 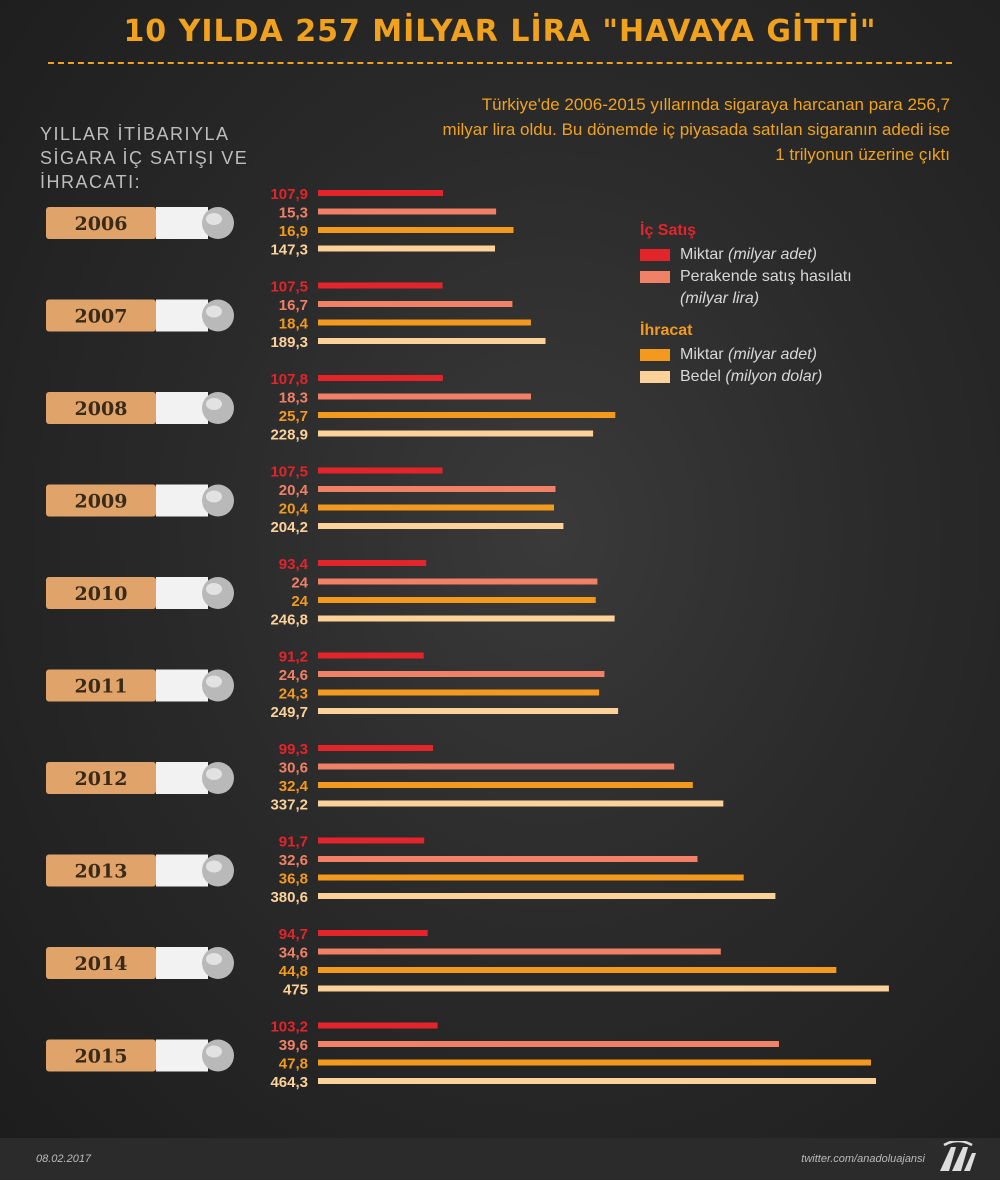 What do you see at coordinates (800, 288) in the screenshot?
I see `legend-item-ic-hasilat: Perakende satış hasılatı (milyar lira)` at bounding box center [800, 288].